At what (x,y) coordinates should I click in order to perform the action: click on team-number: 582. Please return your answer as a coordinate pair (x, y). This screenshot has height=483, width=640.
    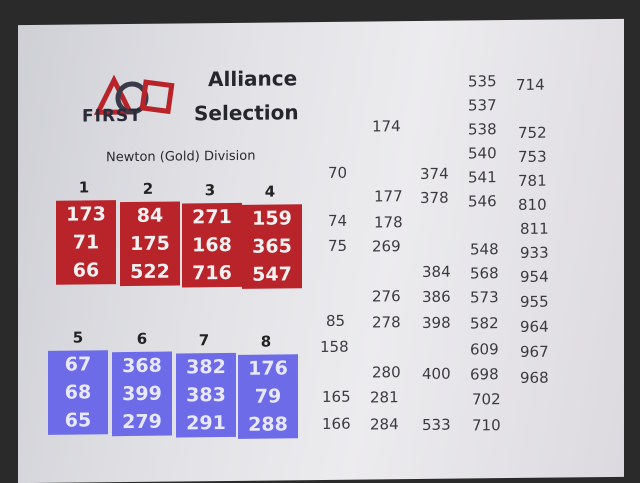
    Looking at the image, I should click on (484, 323).